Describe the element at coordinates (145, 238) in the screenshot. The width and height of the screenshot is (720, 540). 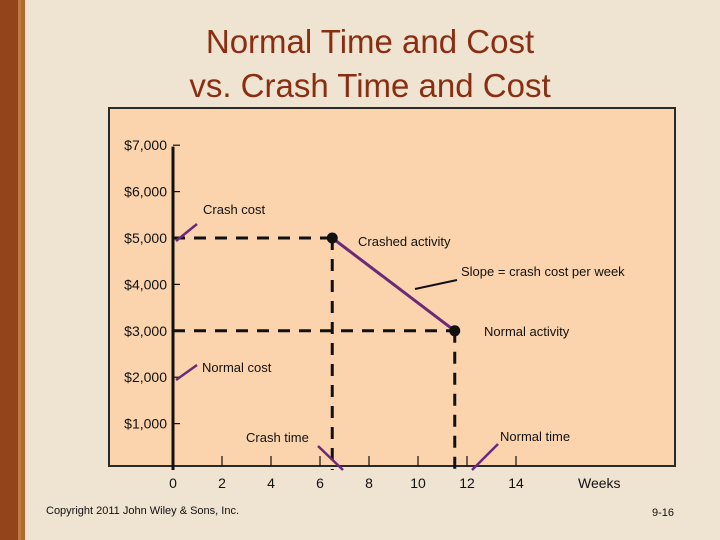
I see `y-tick-label: $5,000` at that location.